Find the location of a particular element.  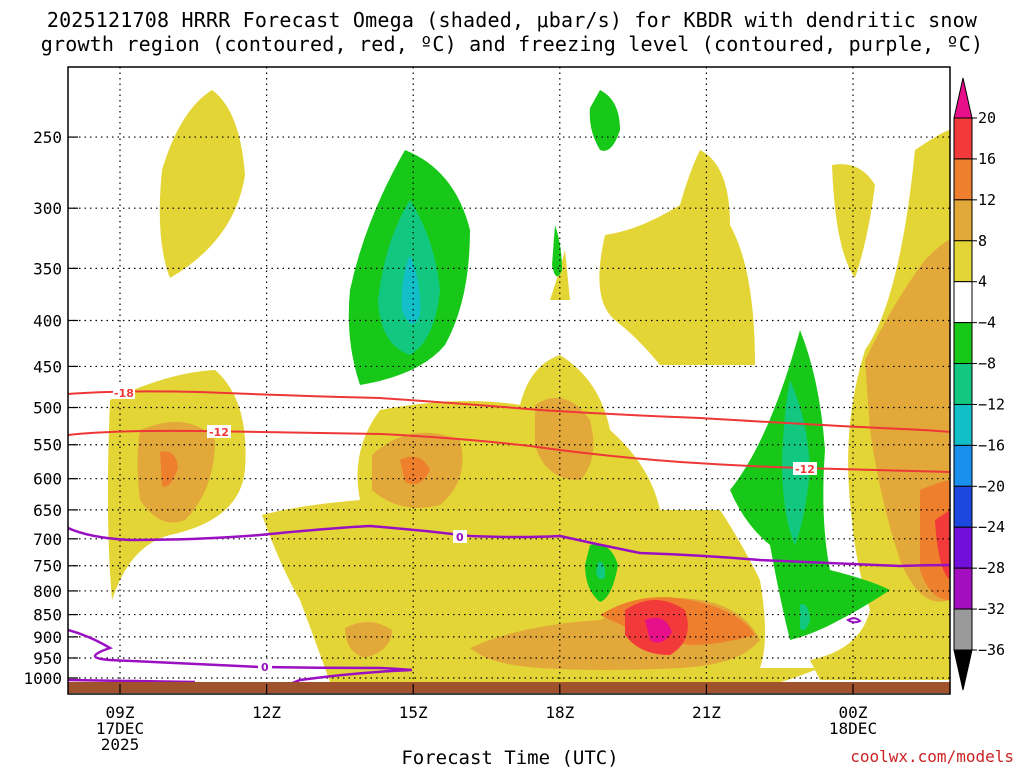

svg-text: -18 is located at coordinates (124, 393).